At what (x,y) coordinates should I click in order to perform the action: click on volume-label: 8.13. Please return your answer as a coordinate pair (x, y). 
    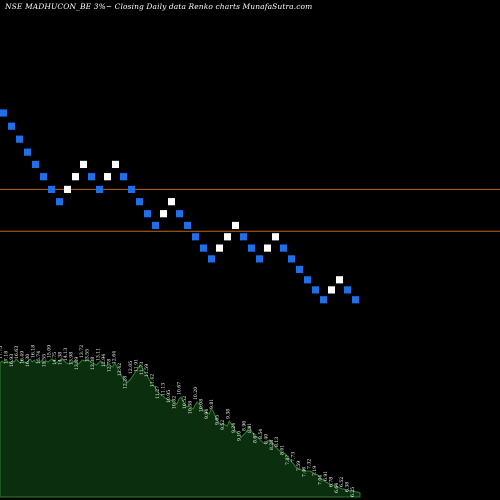
    Looking at the image, I should click on (277, 442).